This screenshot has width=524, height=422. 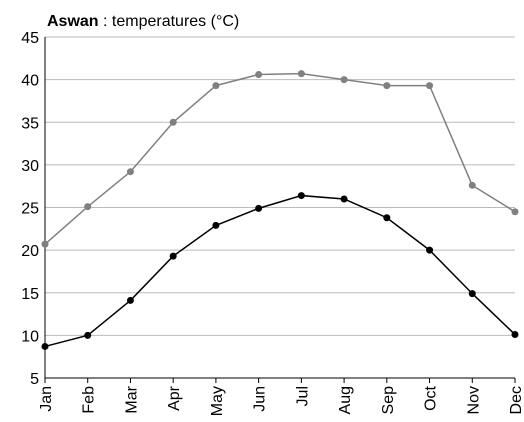 What do you see at coordinates (388, 400) in the screenshot?
I see `x-tick-label: Sep` at bounding box center [388, 400].